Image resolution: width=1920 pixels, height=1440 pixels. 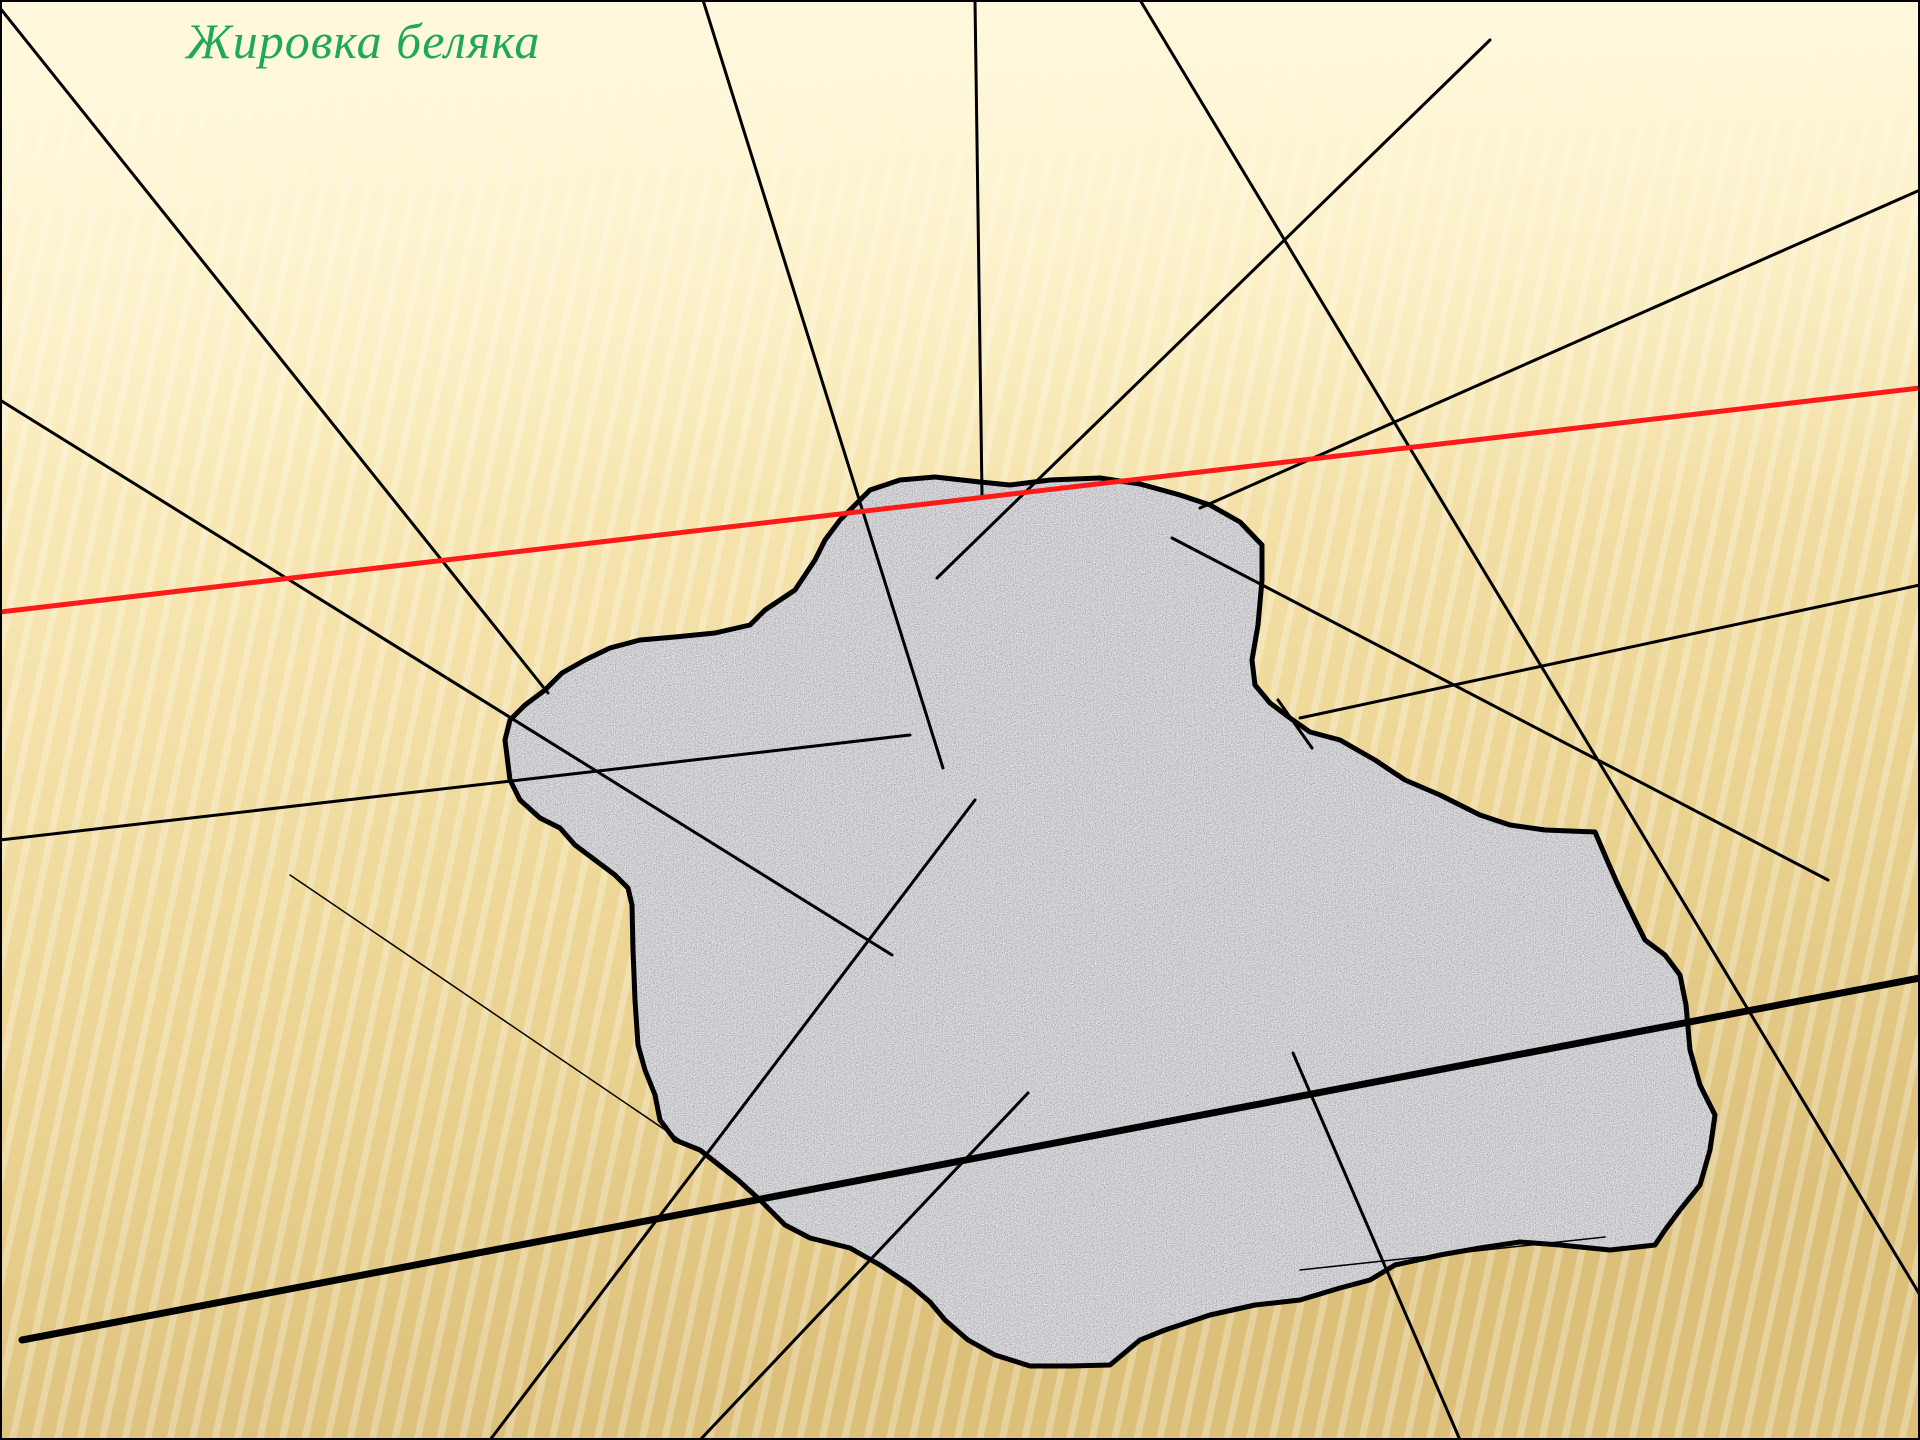 What do you see at coordinates (363, 41) in the screenshot?
I see `slide-title: Жировка беляка` at bounding box center [363, 41].